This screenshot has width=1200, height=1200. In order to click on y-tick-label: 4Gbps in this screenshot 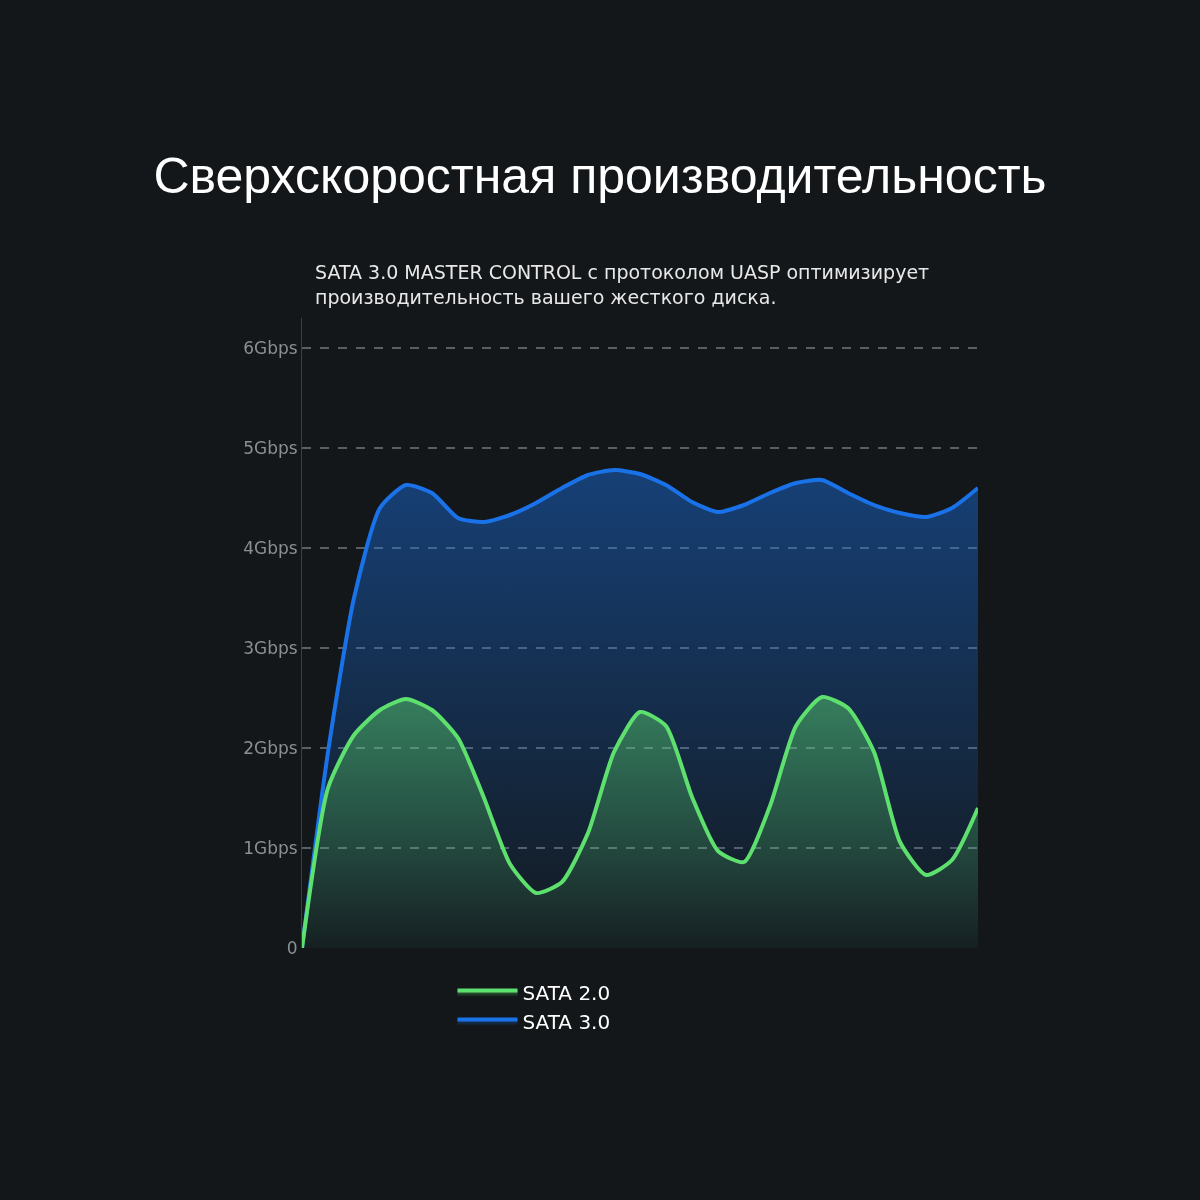, I will do `click(270, 547)`.